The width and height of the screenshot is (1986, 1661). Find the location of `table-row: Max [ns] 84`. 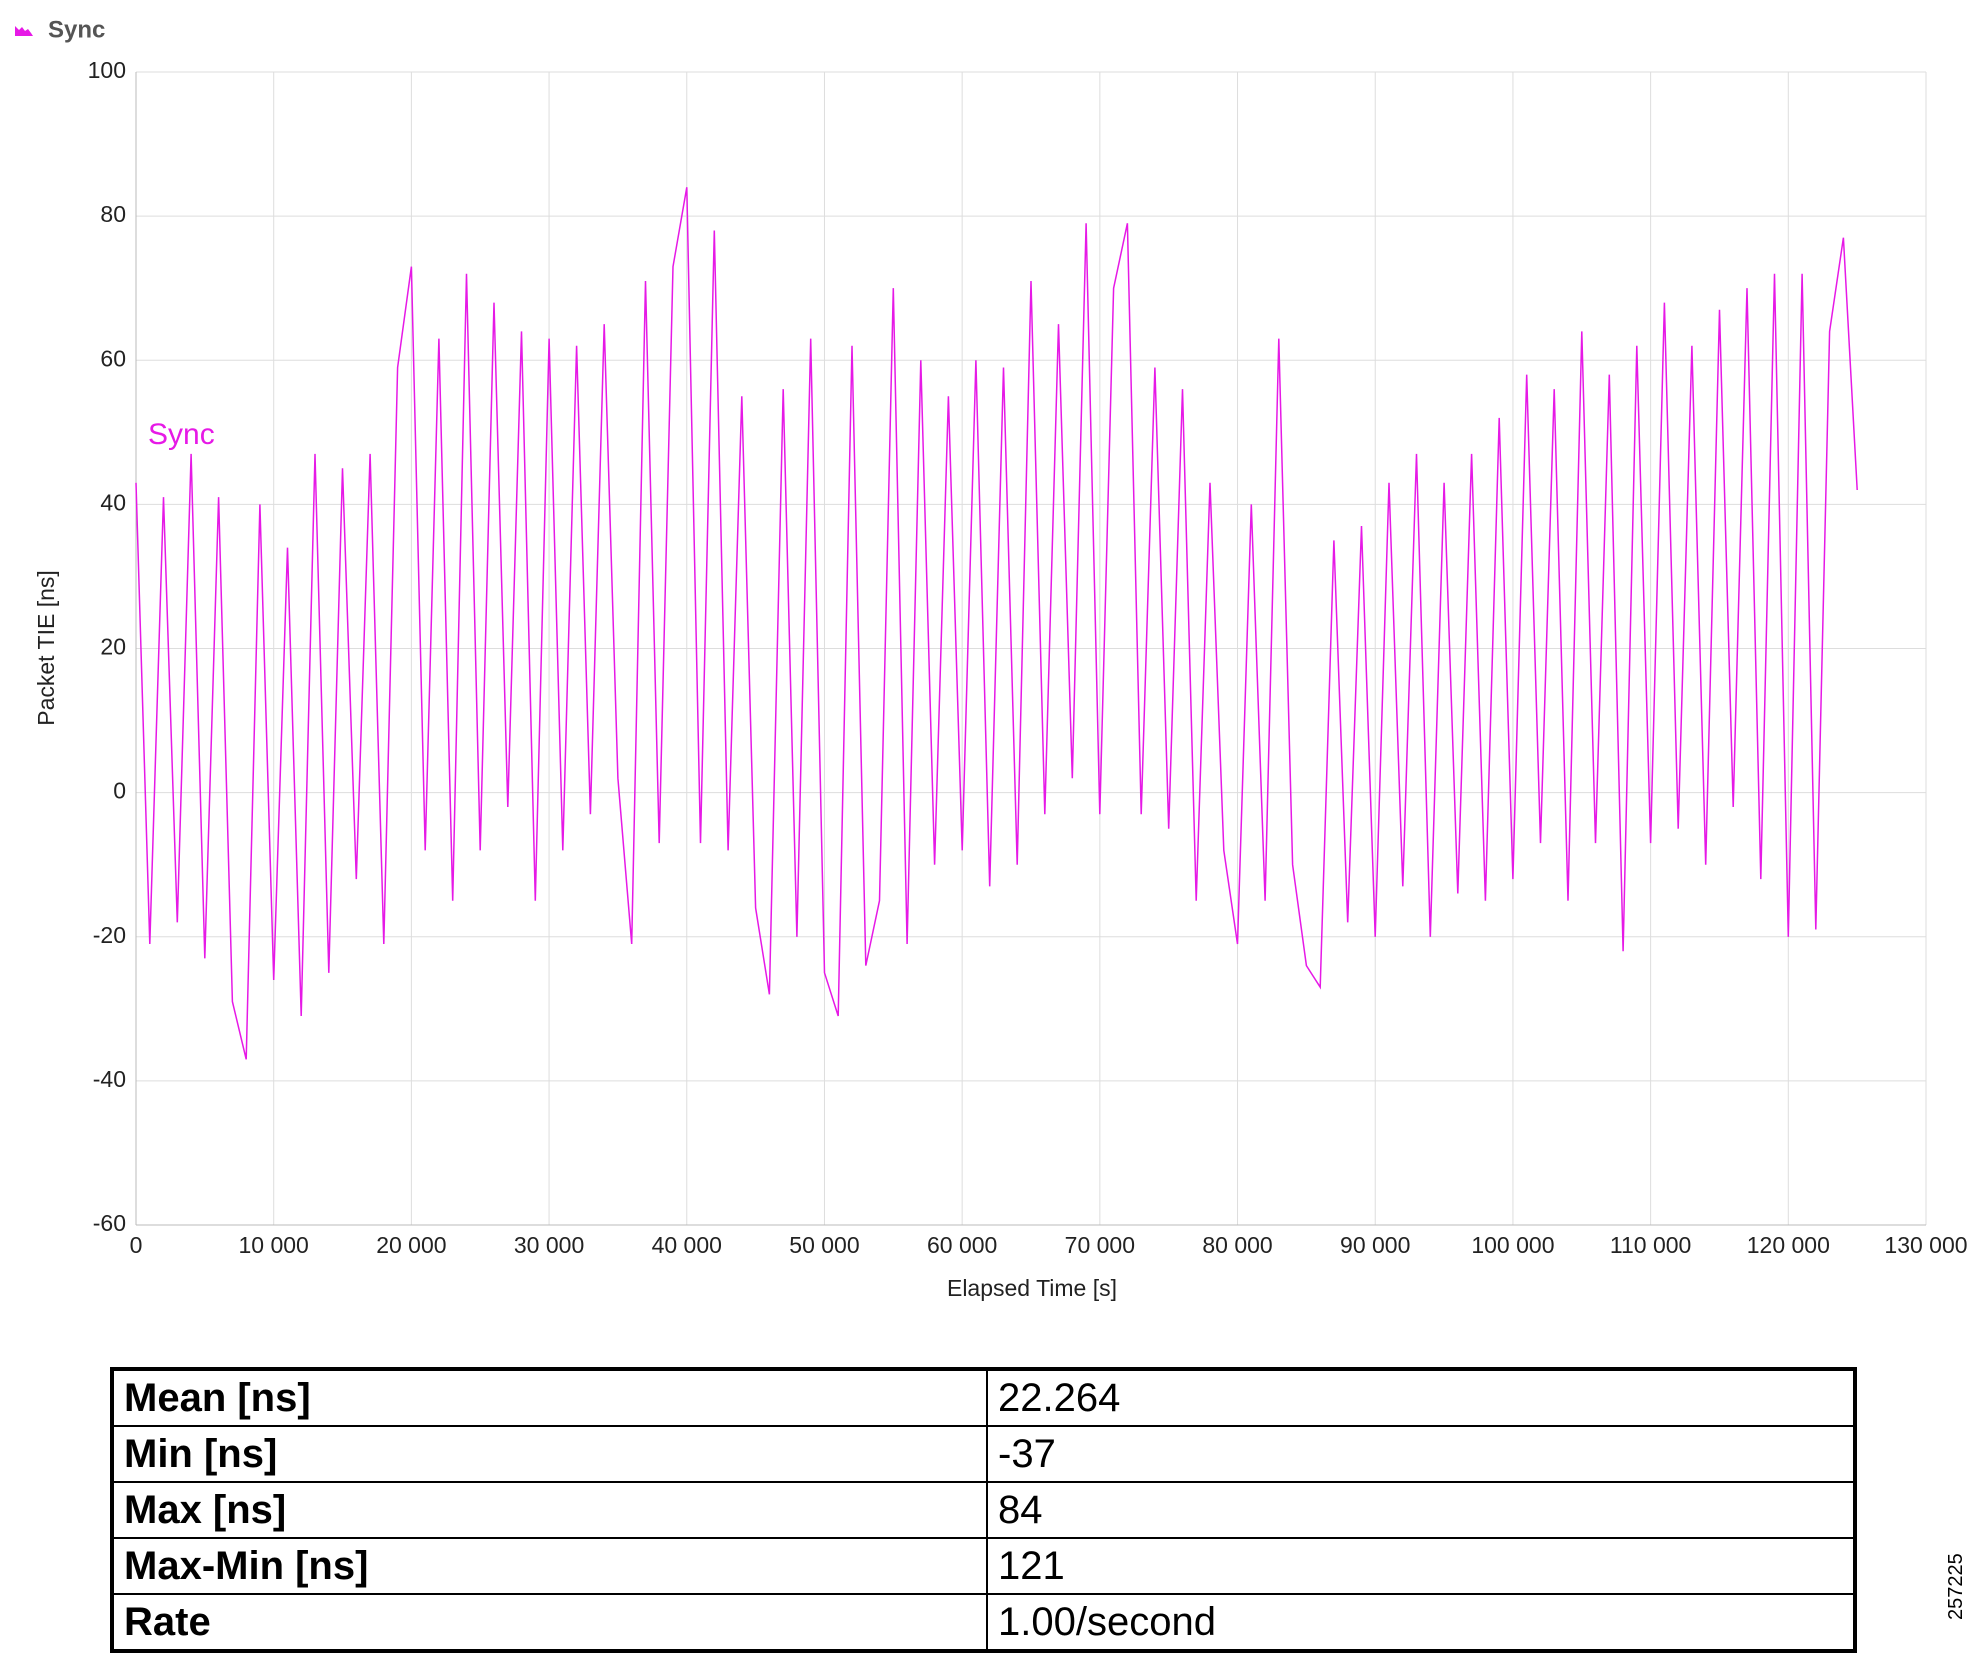

table-row: Max [ns] 84 is located at coordinates (983, 1510).